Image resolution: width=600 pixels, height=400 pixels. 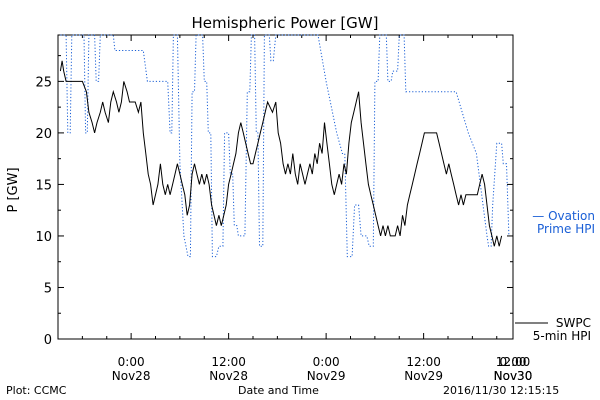 What do you see at coordinates (566, 229) in the screenshot?
I see `legend-ovation-label: Prime HPI` at bounding box center [566, 229].